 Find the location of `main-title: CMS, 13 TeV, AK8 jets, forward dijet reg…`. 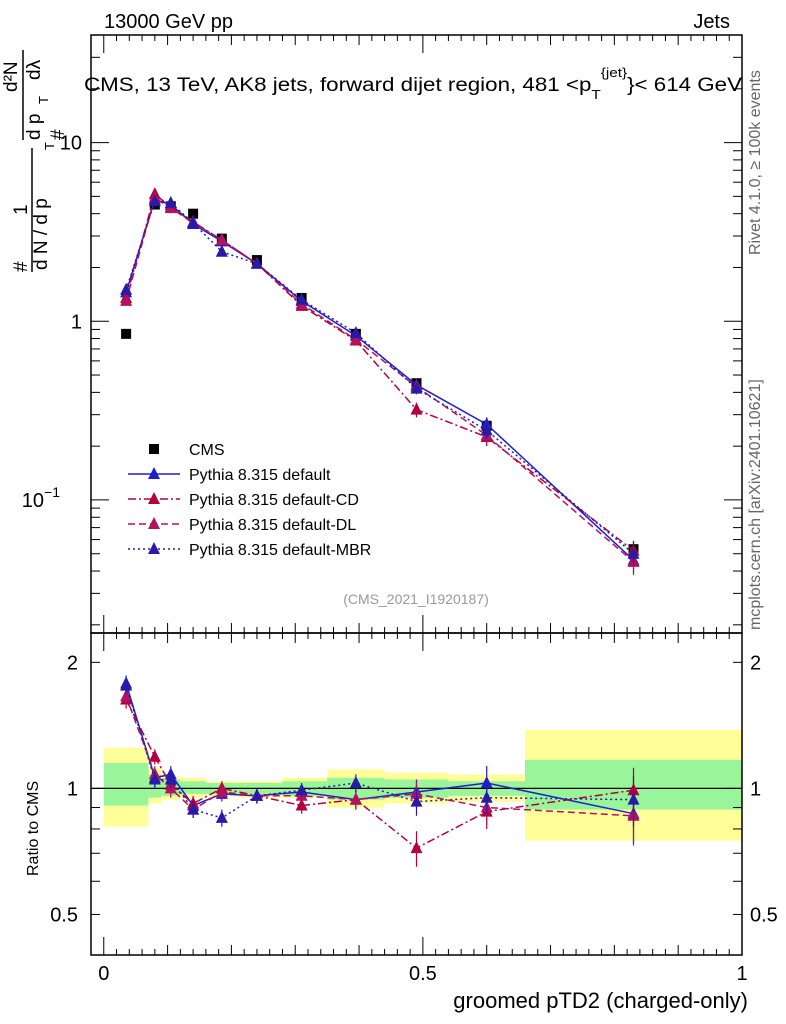

main-title: CMS, 13 TeV, AK8 jets, forward dijet reg… is located at coordinates (413, 83).